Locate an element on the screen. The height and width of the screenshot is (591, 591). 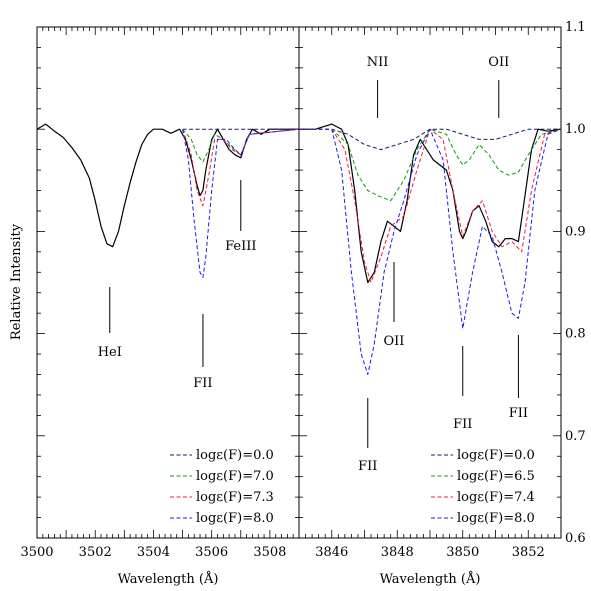
line-label: NII is located at coordinates (378, 62).